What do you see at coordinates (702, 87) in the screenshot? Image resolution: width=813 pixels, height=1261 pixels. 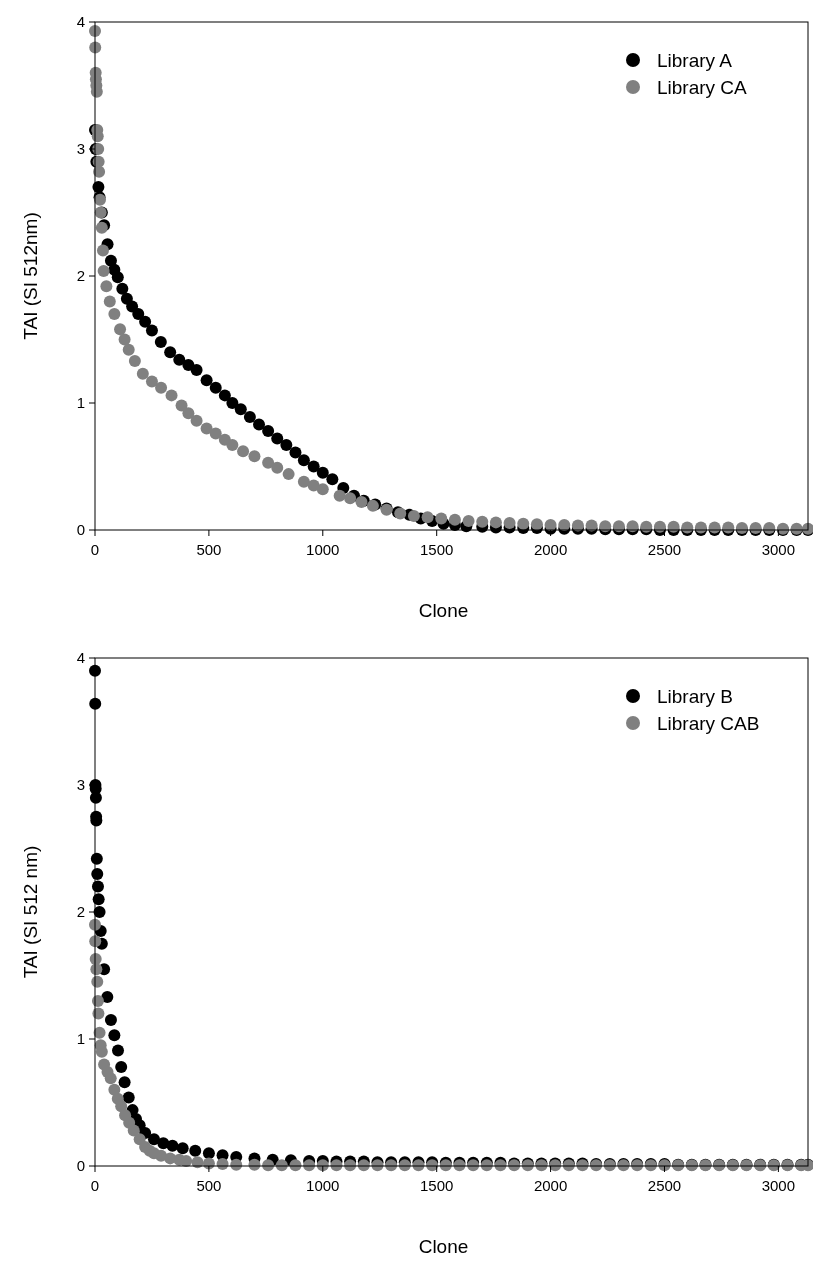 I see `legend-label: Library CA` at bounding box center [702, 87].